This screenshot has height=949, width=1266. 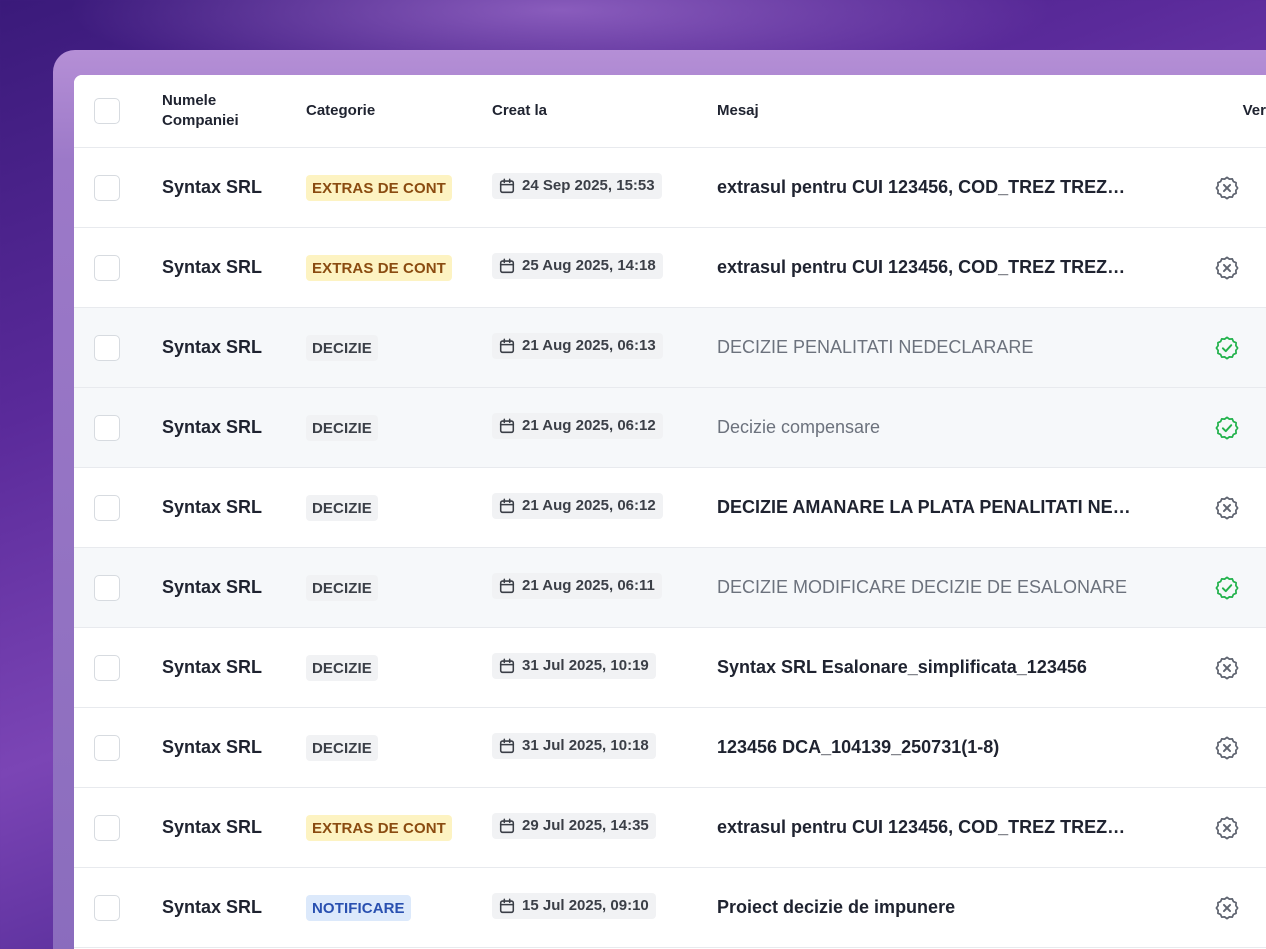 I want to click on date-text: 21 Aug 2025, 06:13, so click(x=589, y=345).